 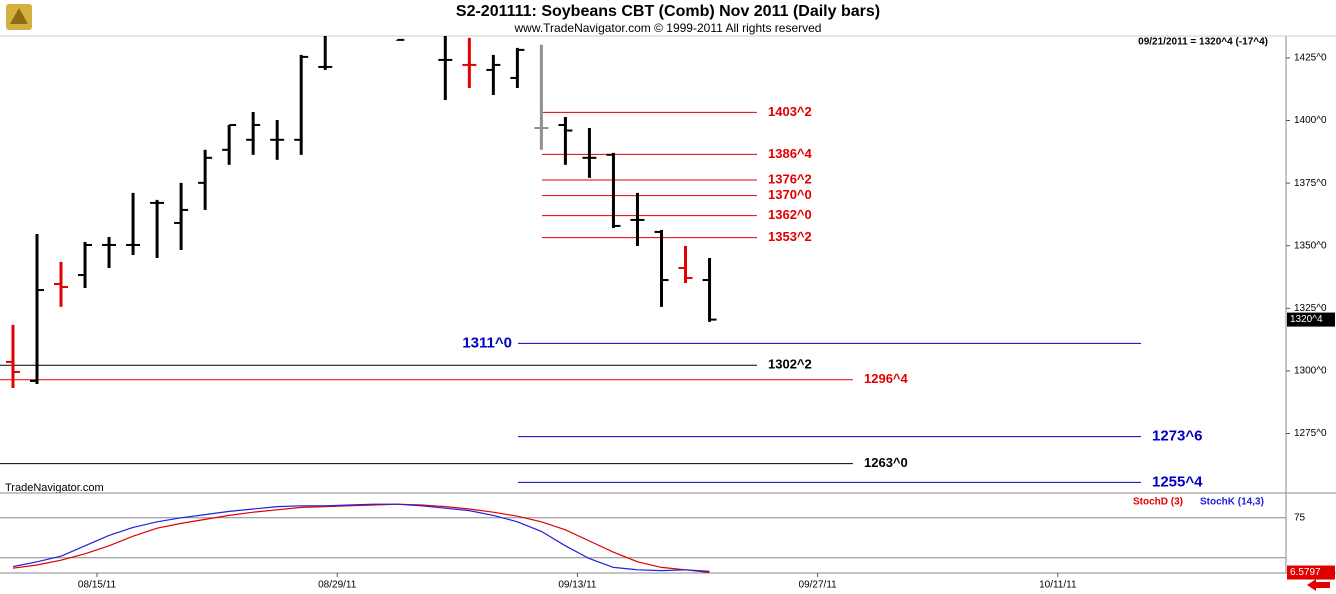 I want to click on stoch-line, so click(x=361, y=538).